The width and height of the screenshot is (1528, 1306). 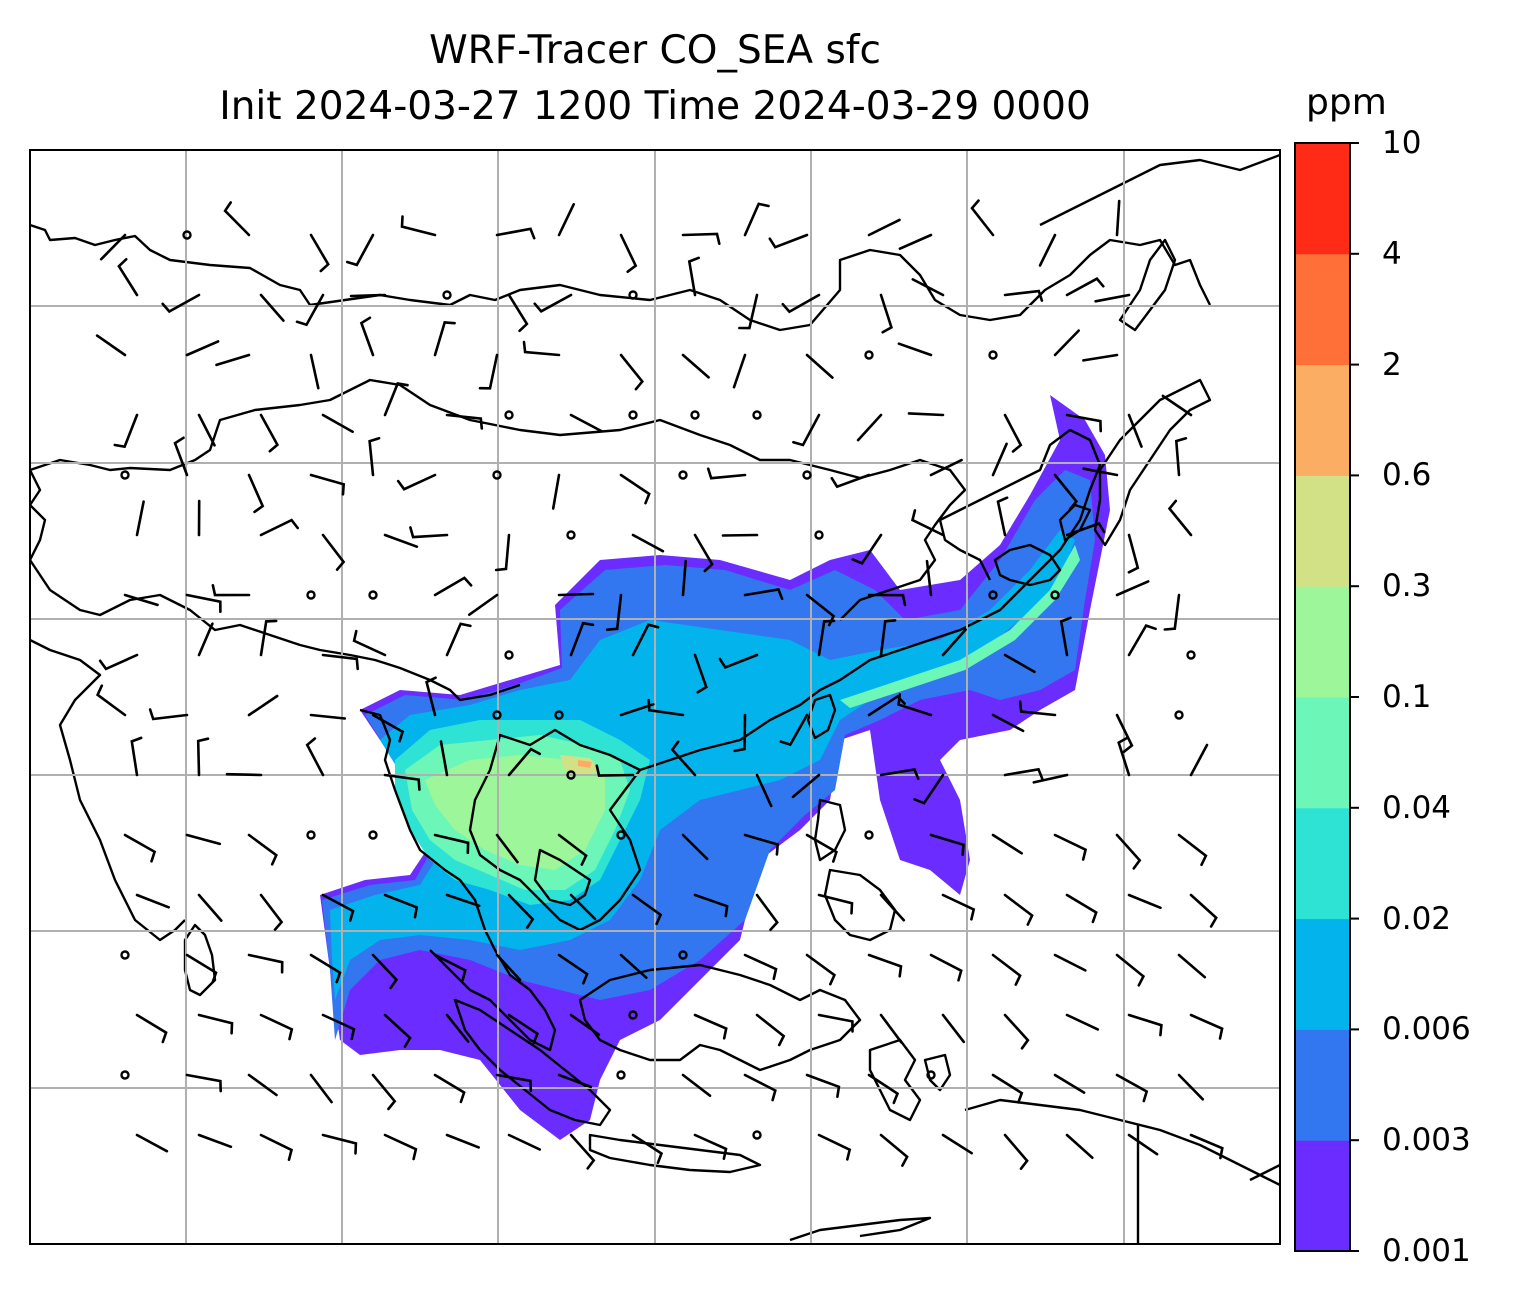 What do you see at coordinates (1426, 1029) in the screenshot?
I see `colorbar-tick-label: 0.006` at bounding box center [1426, 1029].